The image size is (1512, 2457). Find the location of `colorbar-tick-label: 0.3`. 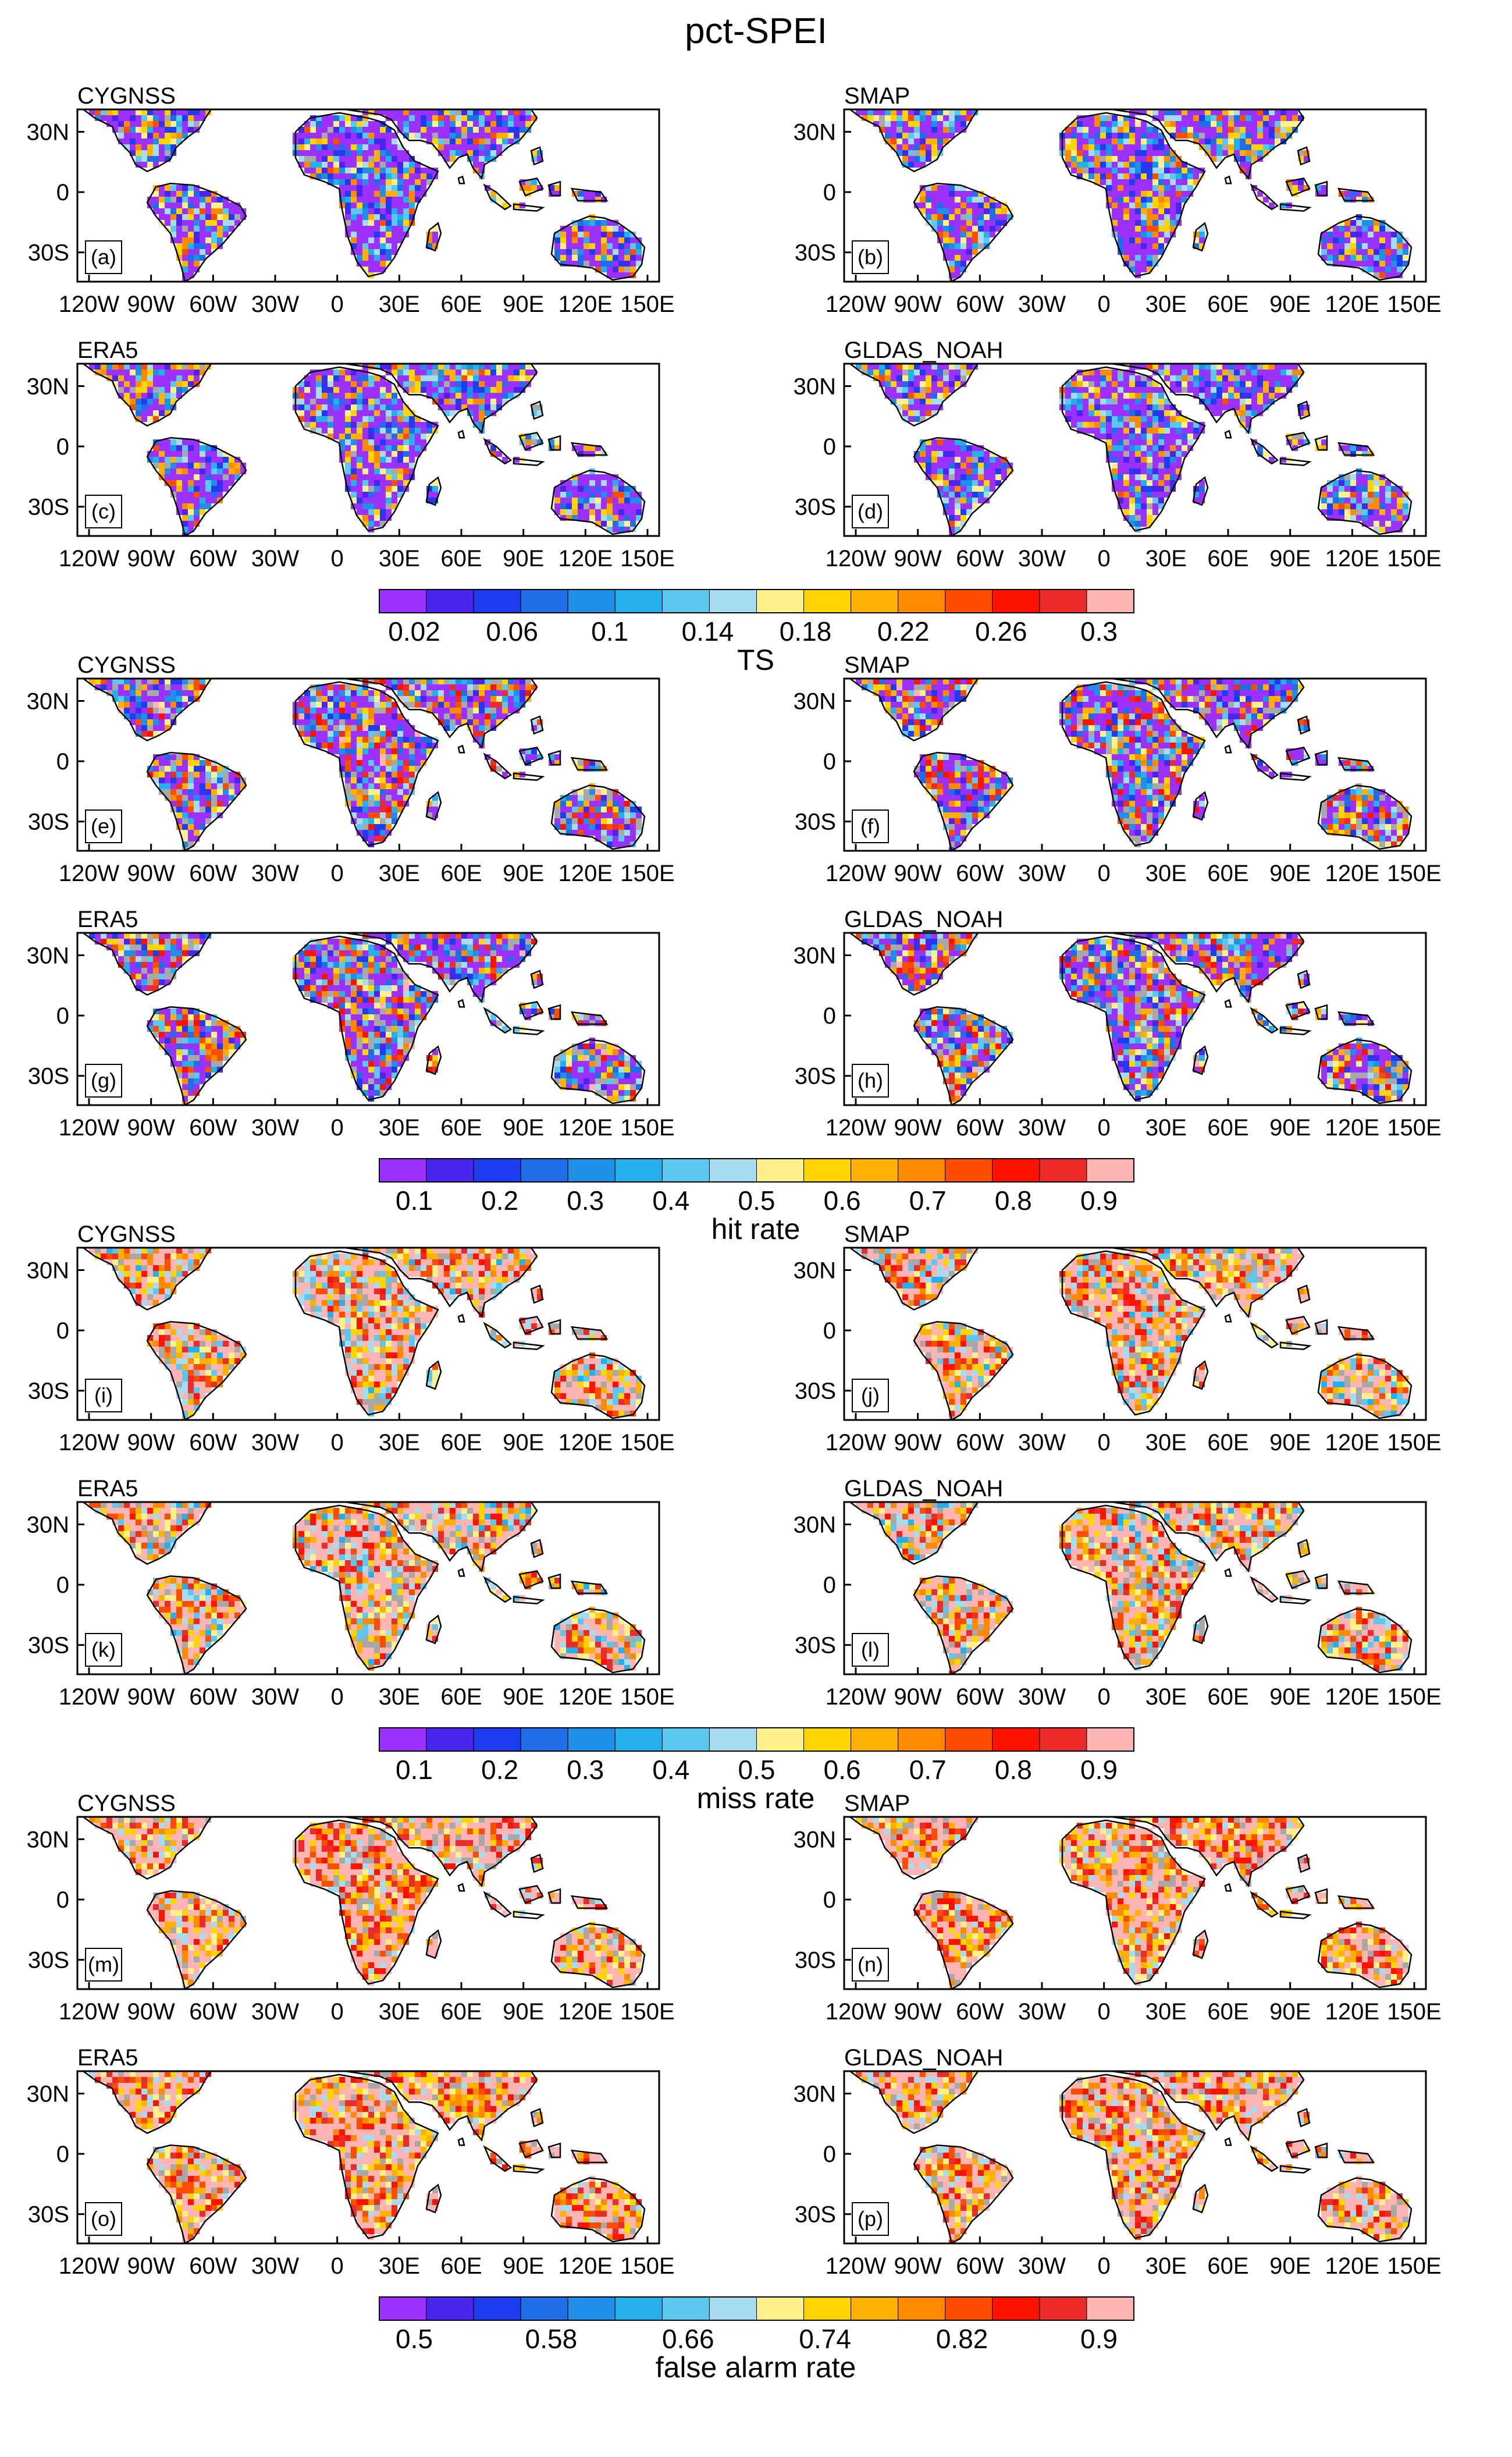

colorbar-tick-label: 0.3 is located at coordinates (1099, 631).